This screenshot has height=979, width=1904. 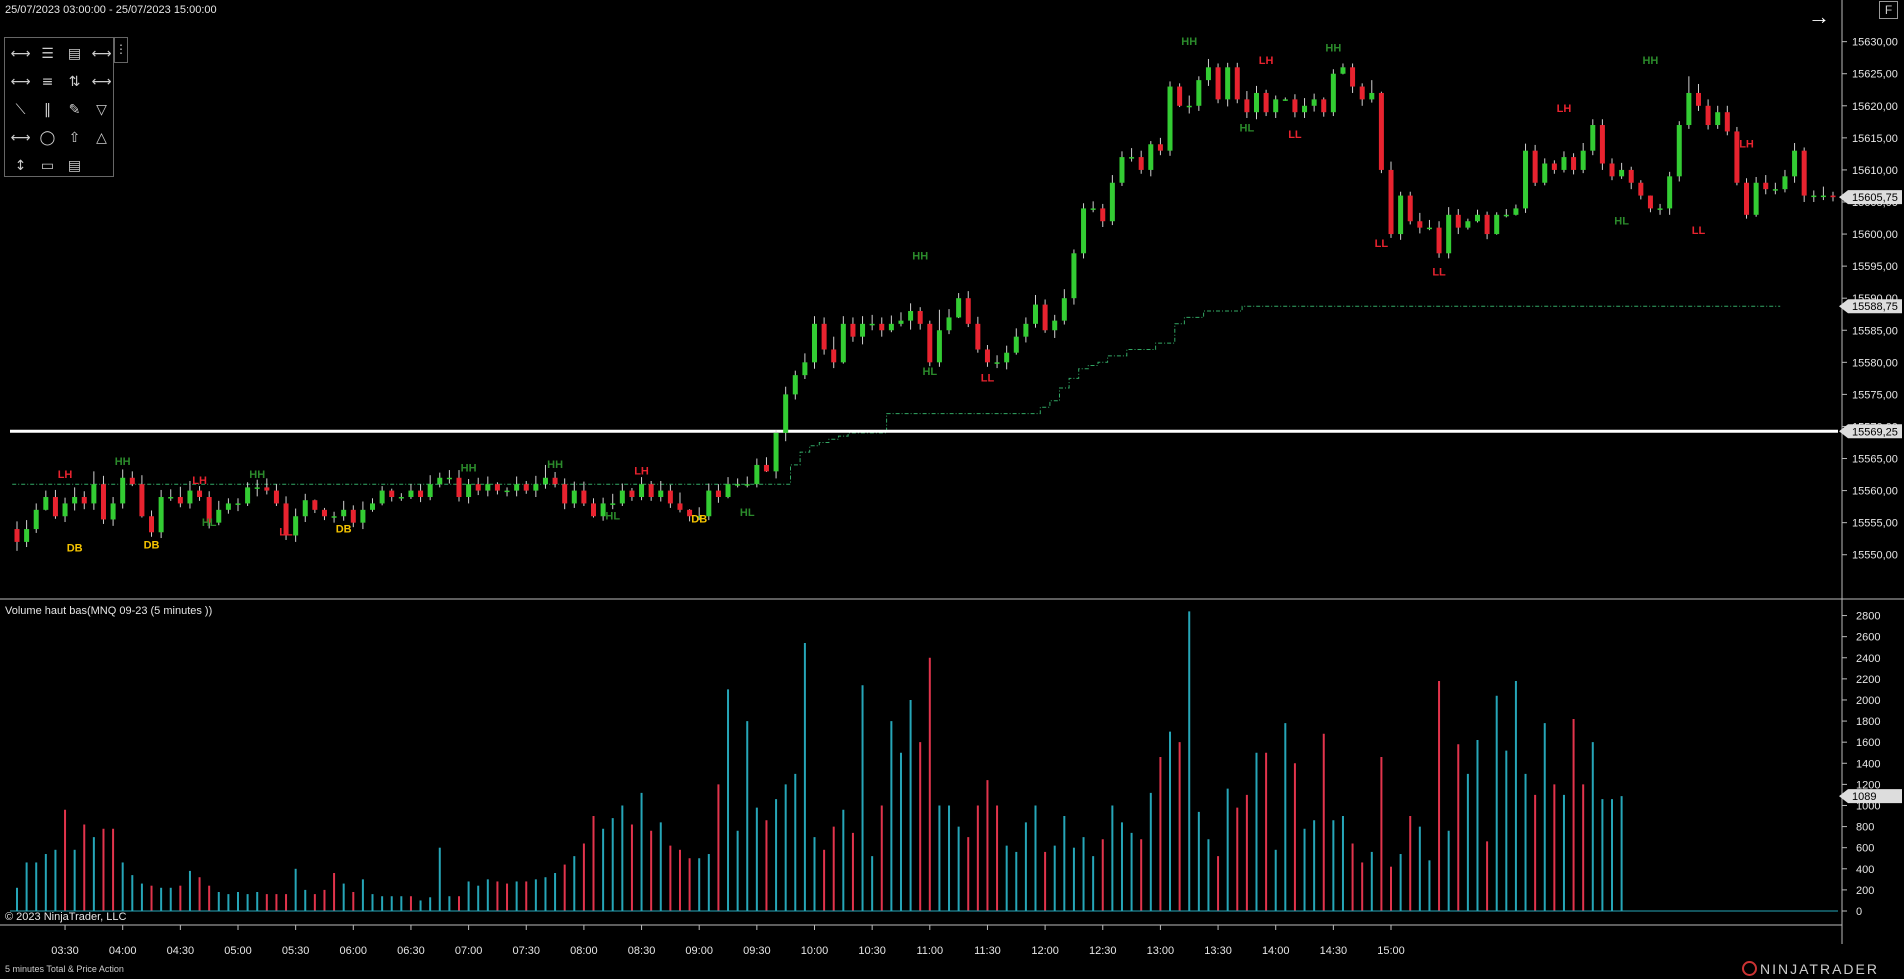 What do you see at coordinates (757, 951) in the screenshot?
I see `time-tick-label: 09:30` at bounding box center [757, 951].